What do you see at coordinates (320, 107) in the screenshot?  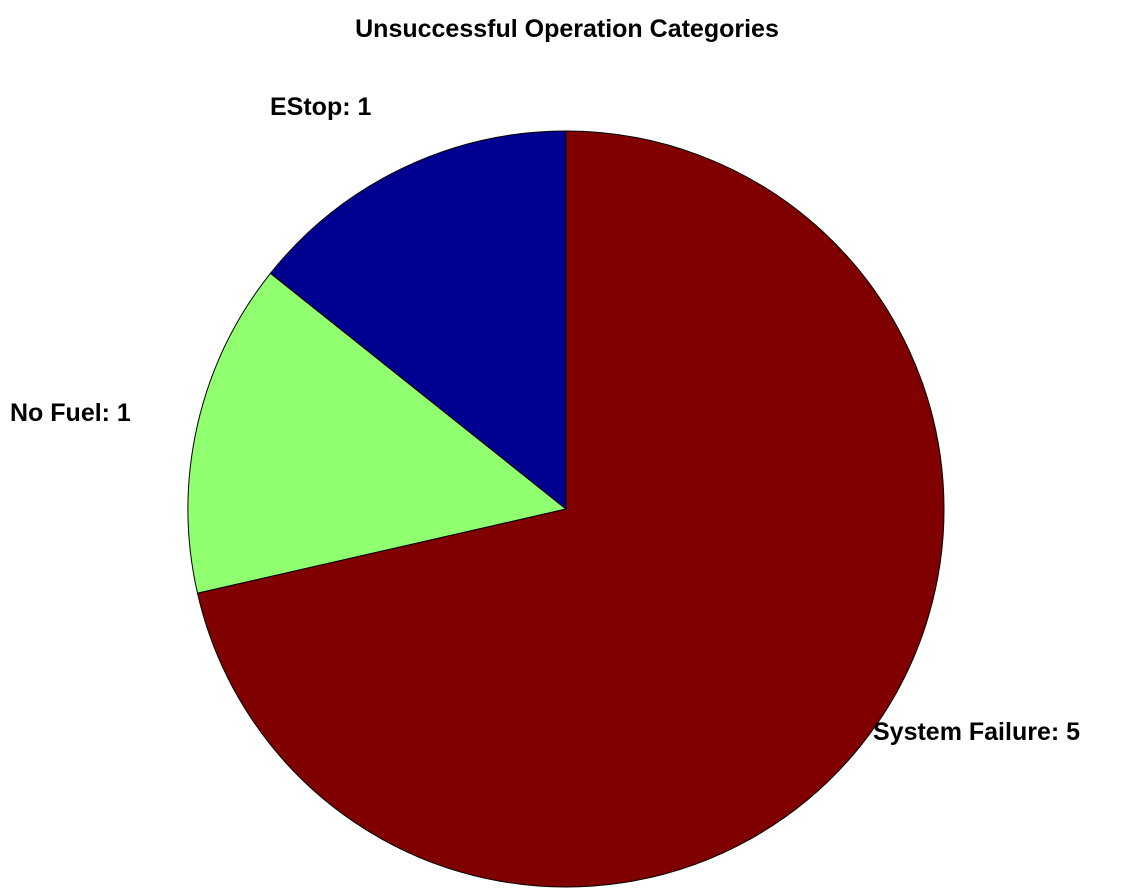 I see `pie-label-estop: EStop: 1` at bounding box center [320, 107].